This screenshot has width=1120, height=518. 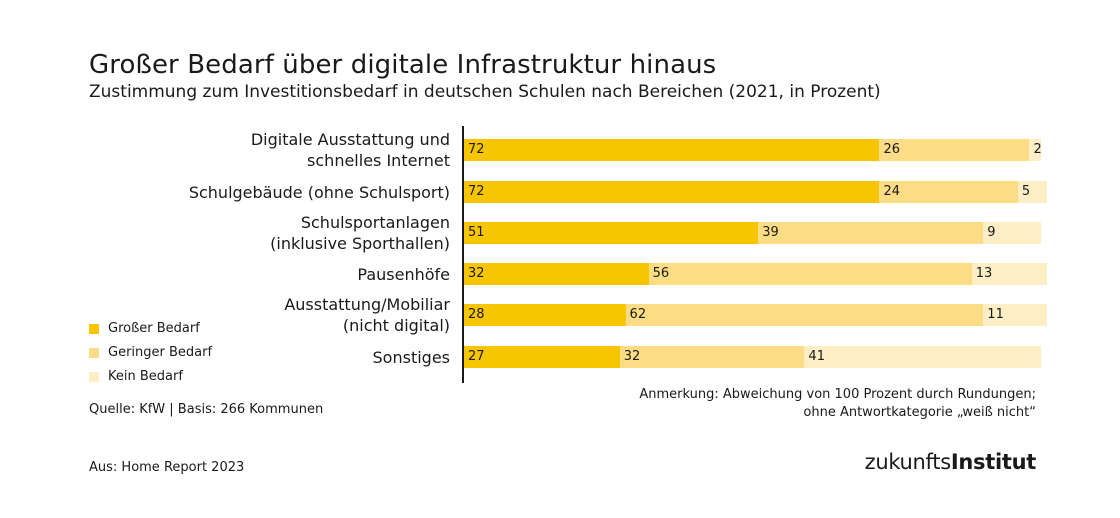 What do you see at coordinates (991, 232) in the screenshot?
I see `bar-value-label: 9` at bounding box center [991, 232].